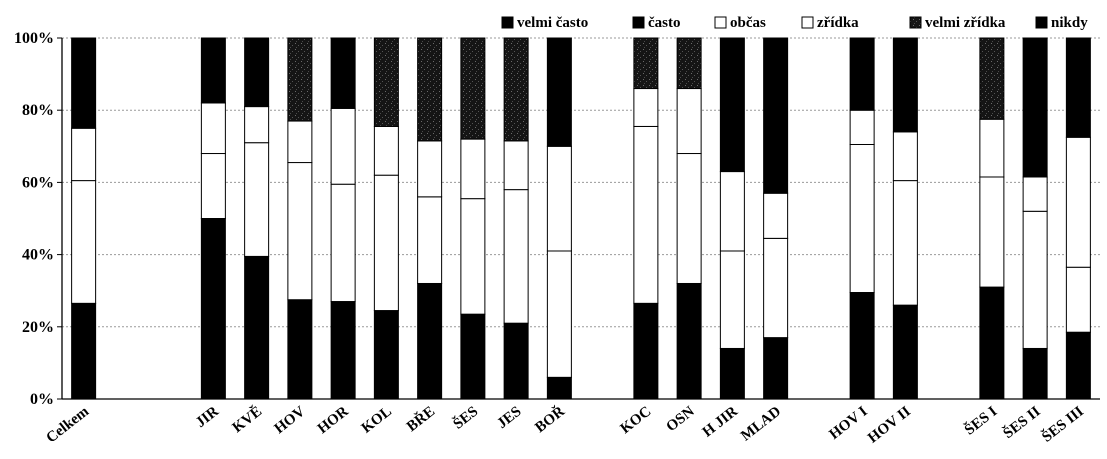 The height and width of the screenshot is (459, 1107). I want to click on y-tick-label: 60%, so click(38, 182).